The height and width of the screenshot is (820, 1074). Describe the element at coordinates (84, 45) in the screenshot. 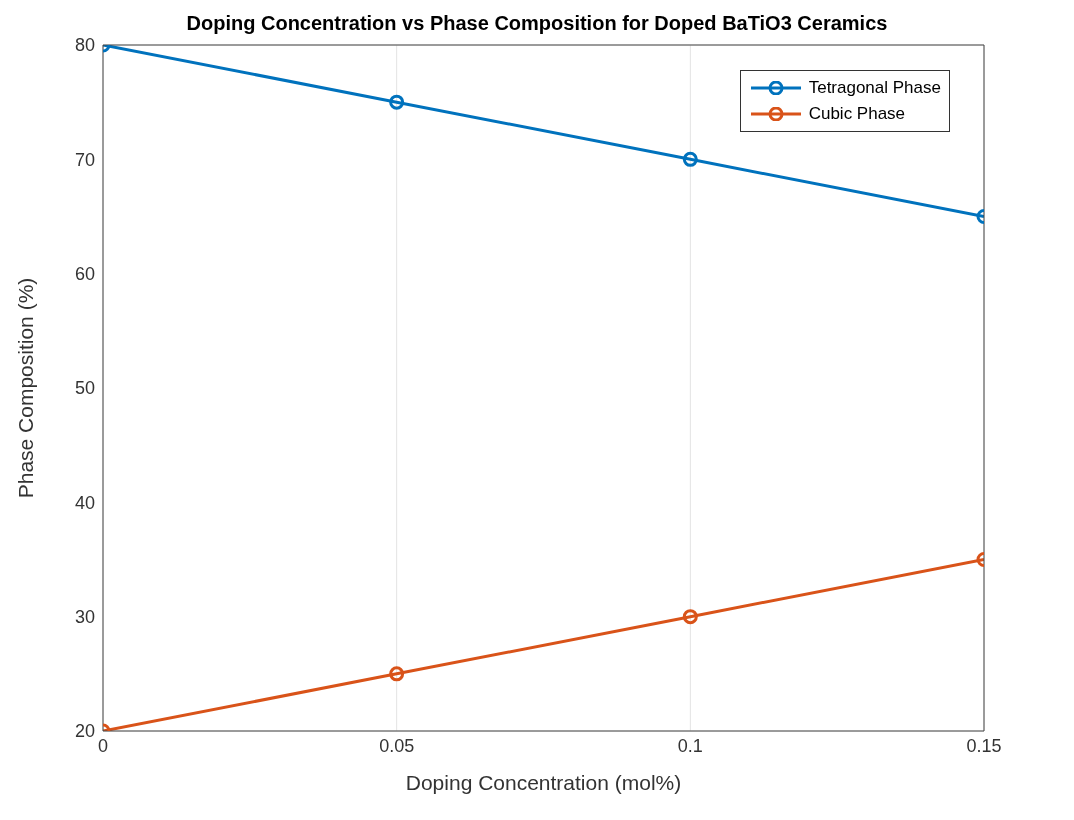

I see `y-tick-label: 80` at that location.